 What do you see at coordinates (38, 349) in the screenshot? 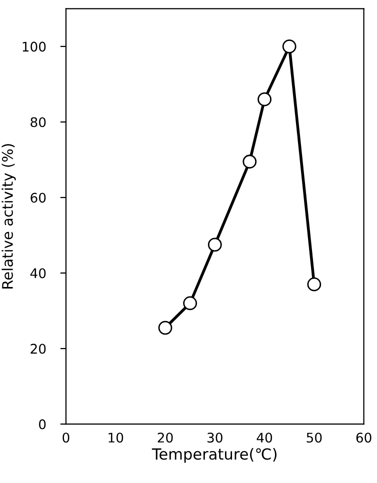
I see `y-tick-label: 20` at bounding box center [38, 349].